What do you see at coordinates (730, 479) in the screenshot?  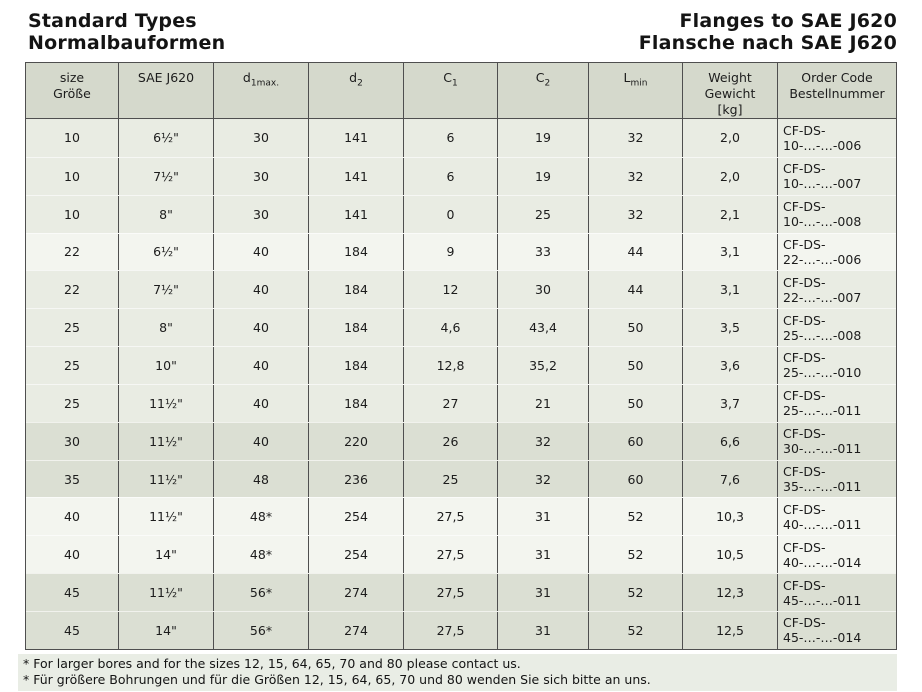 I see `cell-weight: 7,6` at bounding box center [730, 479].